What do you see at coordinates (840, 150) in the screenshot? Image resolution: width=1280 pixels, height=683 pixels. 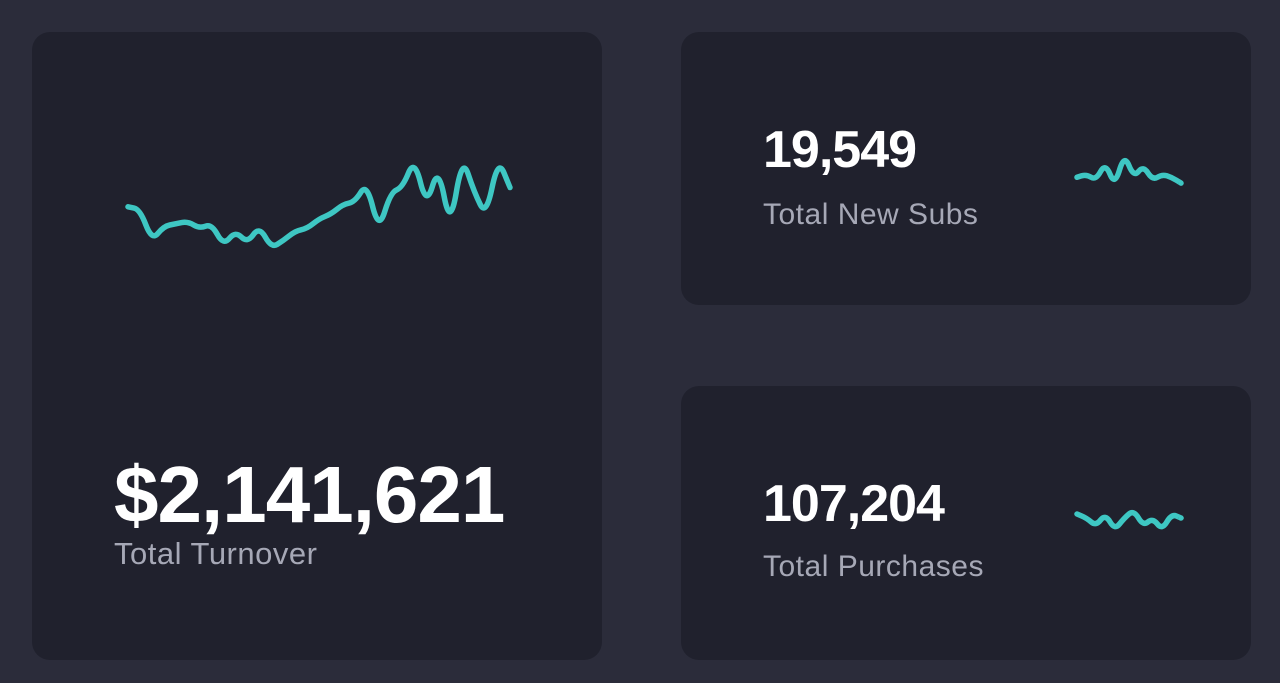 I see `new-subs-value: 19,549` at bounding box center [840, 150].